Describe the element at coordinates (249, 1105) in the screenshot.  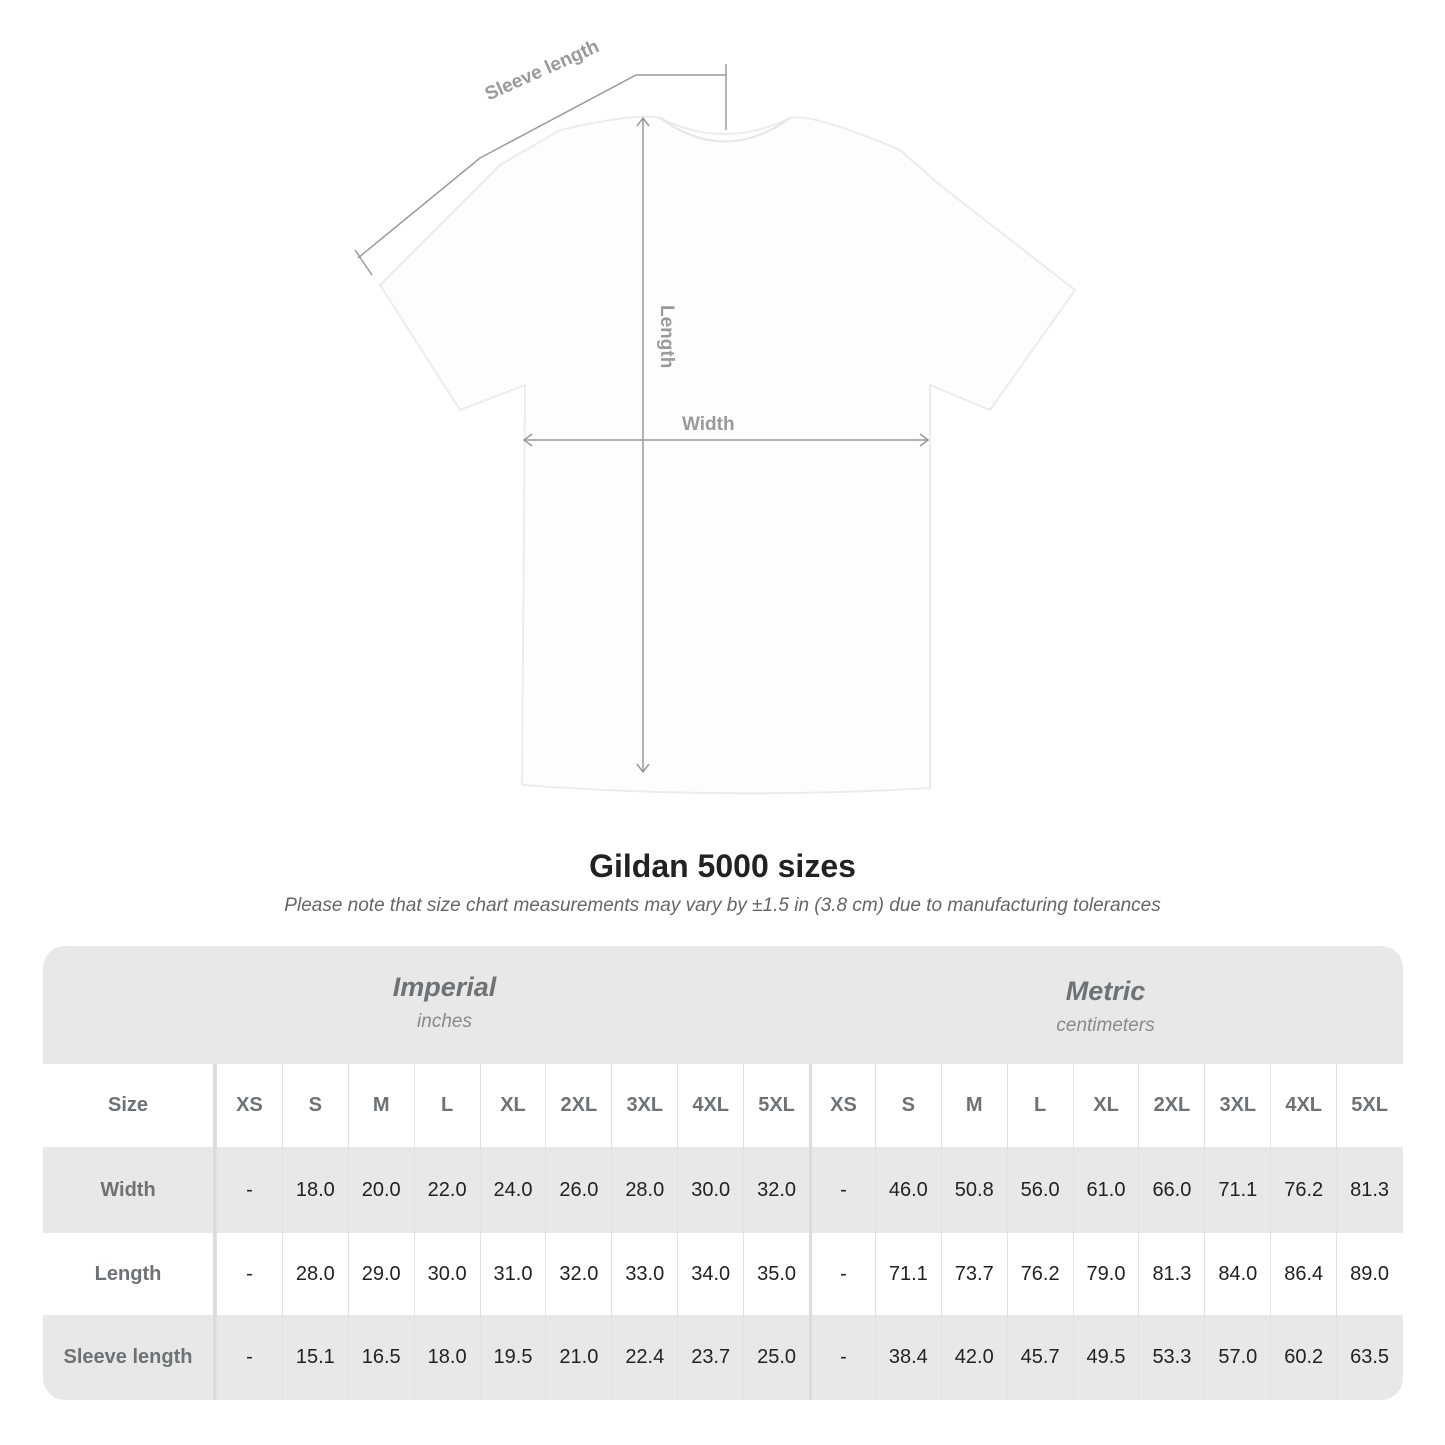
I see `imperial-size-header: XS` at that location.